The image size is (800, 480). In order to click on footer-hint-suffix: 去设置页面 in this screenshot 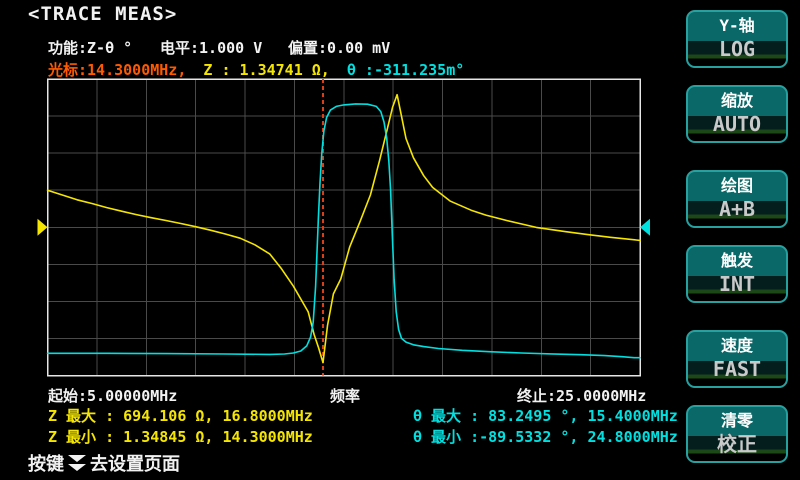, I will do `click(135, 464)`.